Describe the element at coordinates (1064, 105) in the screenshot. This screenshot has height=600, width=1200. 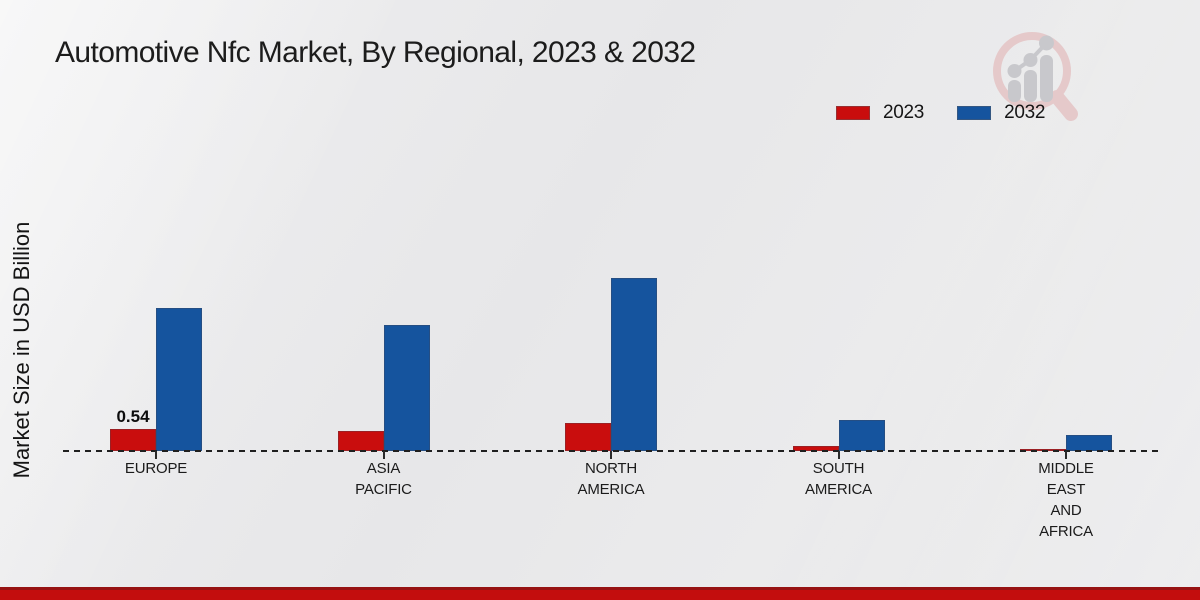
I see `magnifier-handle-icon` at that location.